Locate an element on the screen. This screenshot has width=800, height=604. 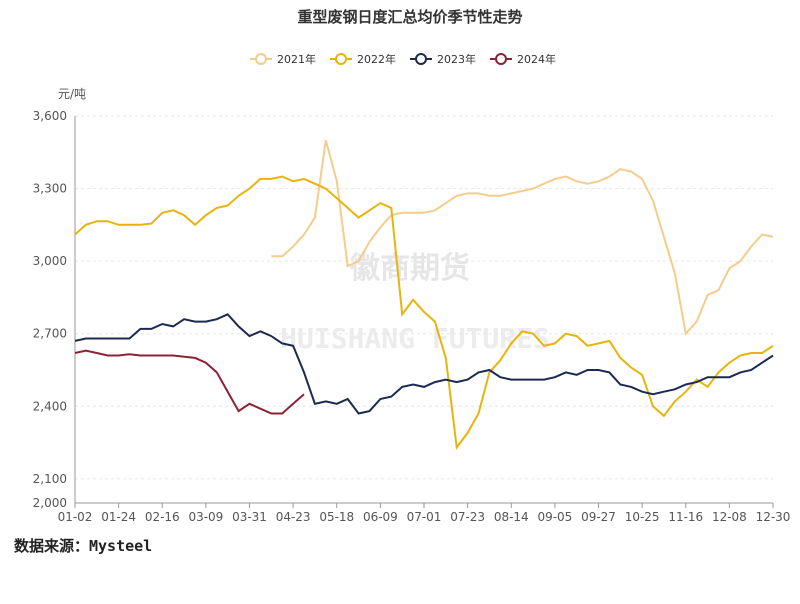
x-tick-label: 01-24 is located at coordinates (118, 517).